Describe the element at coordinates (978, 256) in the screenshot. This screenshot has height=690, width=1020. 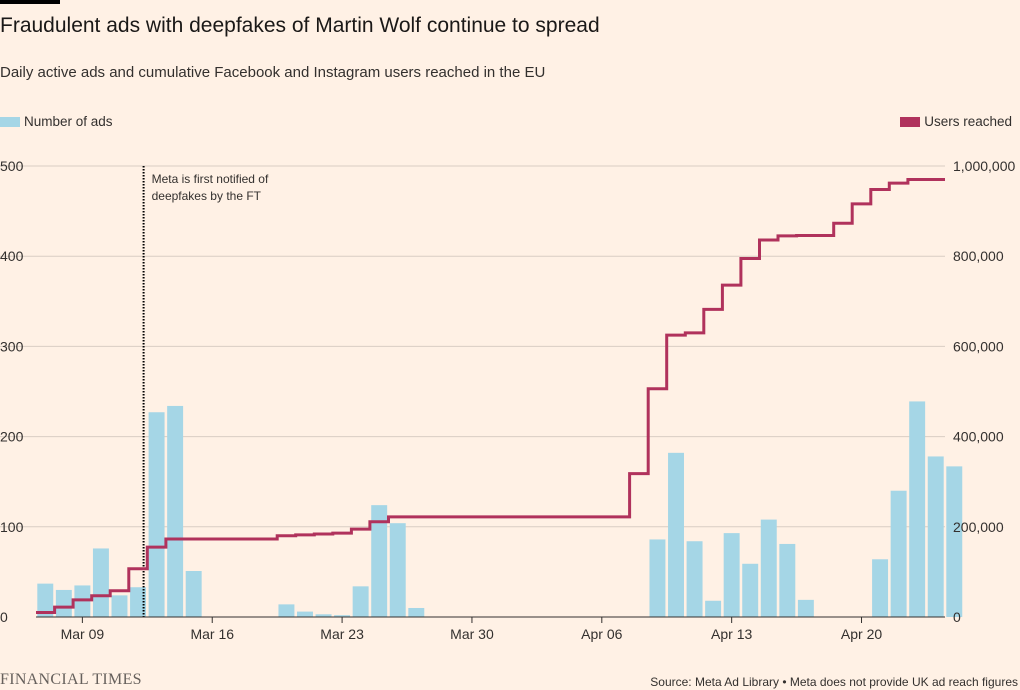
I see `y-right-tick-label: 800,000` at that location.